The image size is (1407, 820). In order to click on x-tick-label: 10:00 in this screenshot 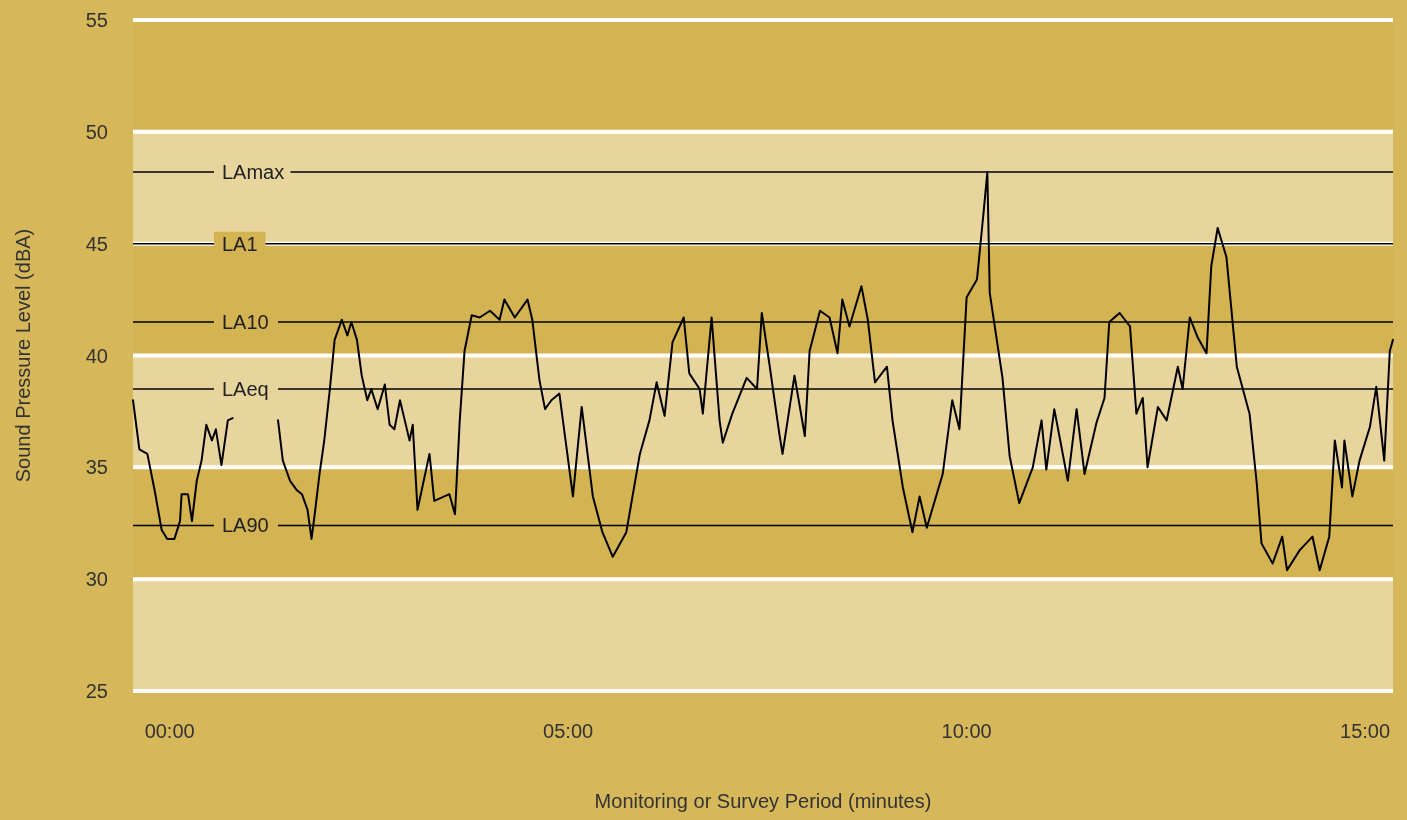, I will do `click(966, 731)`.